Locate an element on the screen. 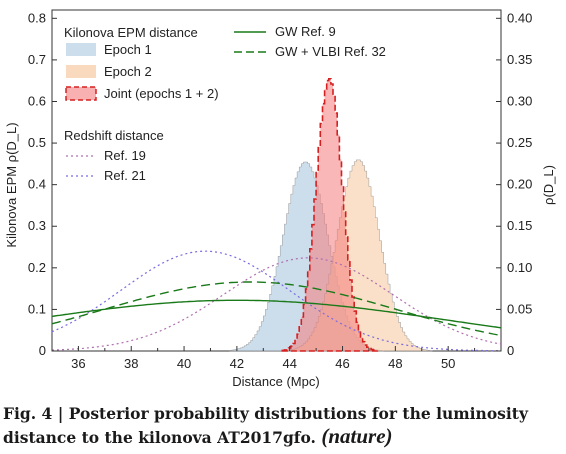  legend-label-ref19: Ref. 19 is located at coordinates (125, 155).